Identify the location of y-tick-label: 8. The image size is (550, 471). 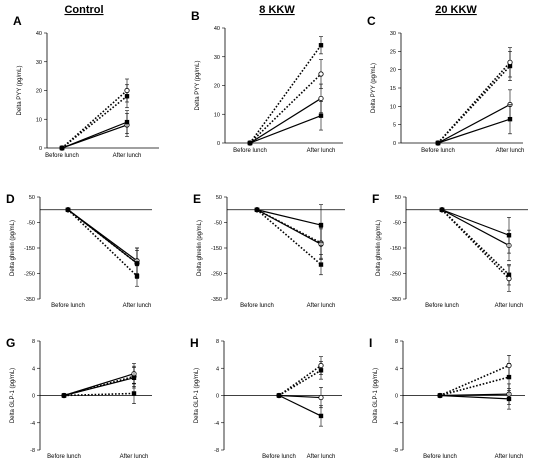
(217, 342).